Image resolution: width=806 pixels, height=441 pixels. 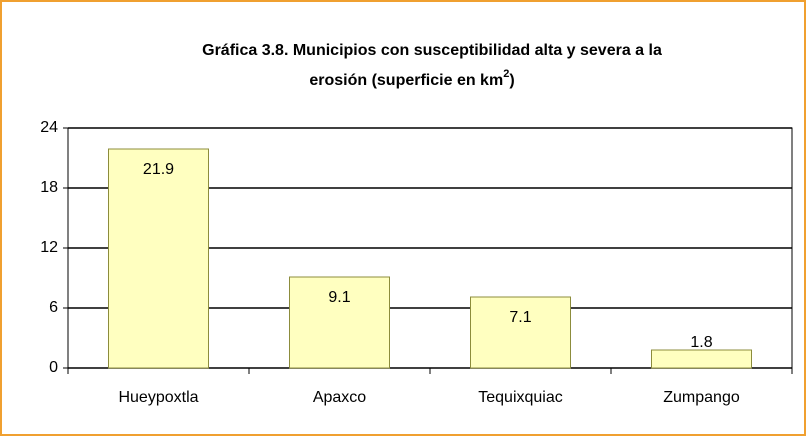 What do you see at coordinates (701, 397) in the screenshot?
I see `x-tick-label: Zumpango` at bounding box center [701, 397].